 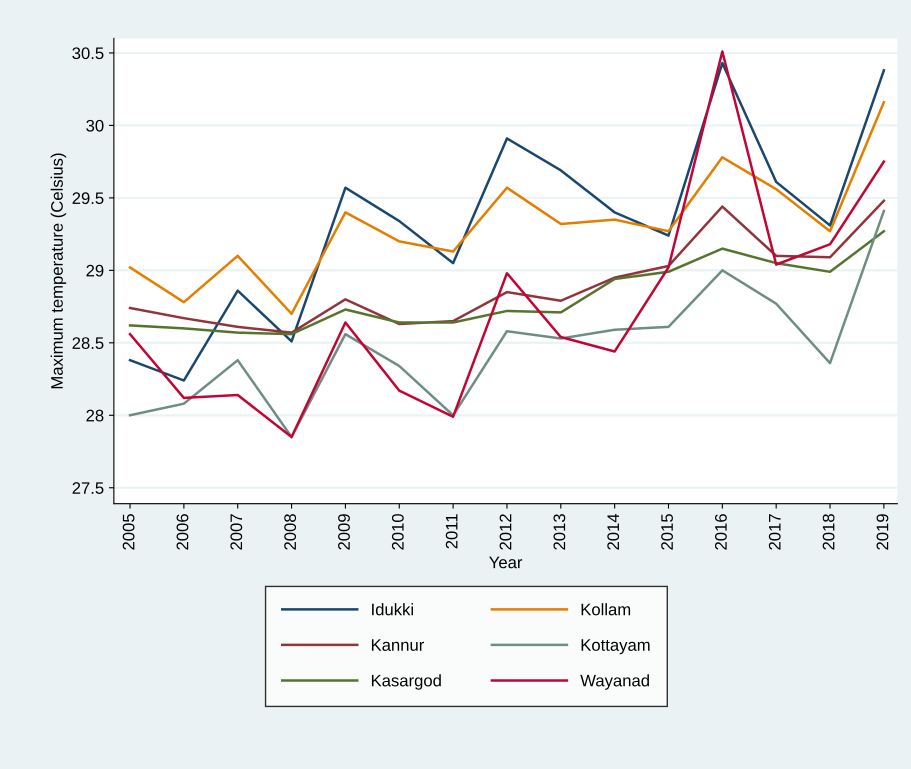 I want to click on x-tick-label: 2013, so click(x=559, y=532).